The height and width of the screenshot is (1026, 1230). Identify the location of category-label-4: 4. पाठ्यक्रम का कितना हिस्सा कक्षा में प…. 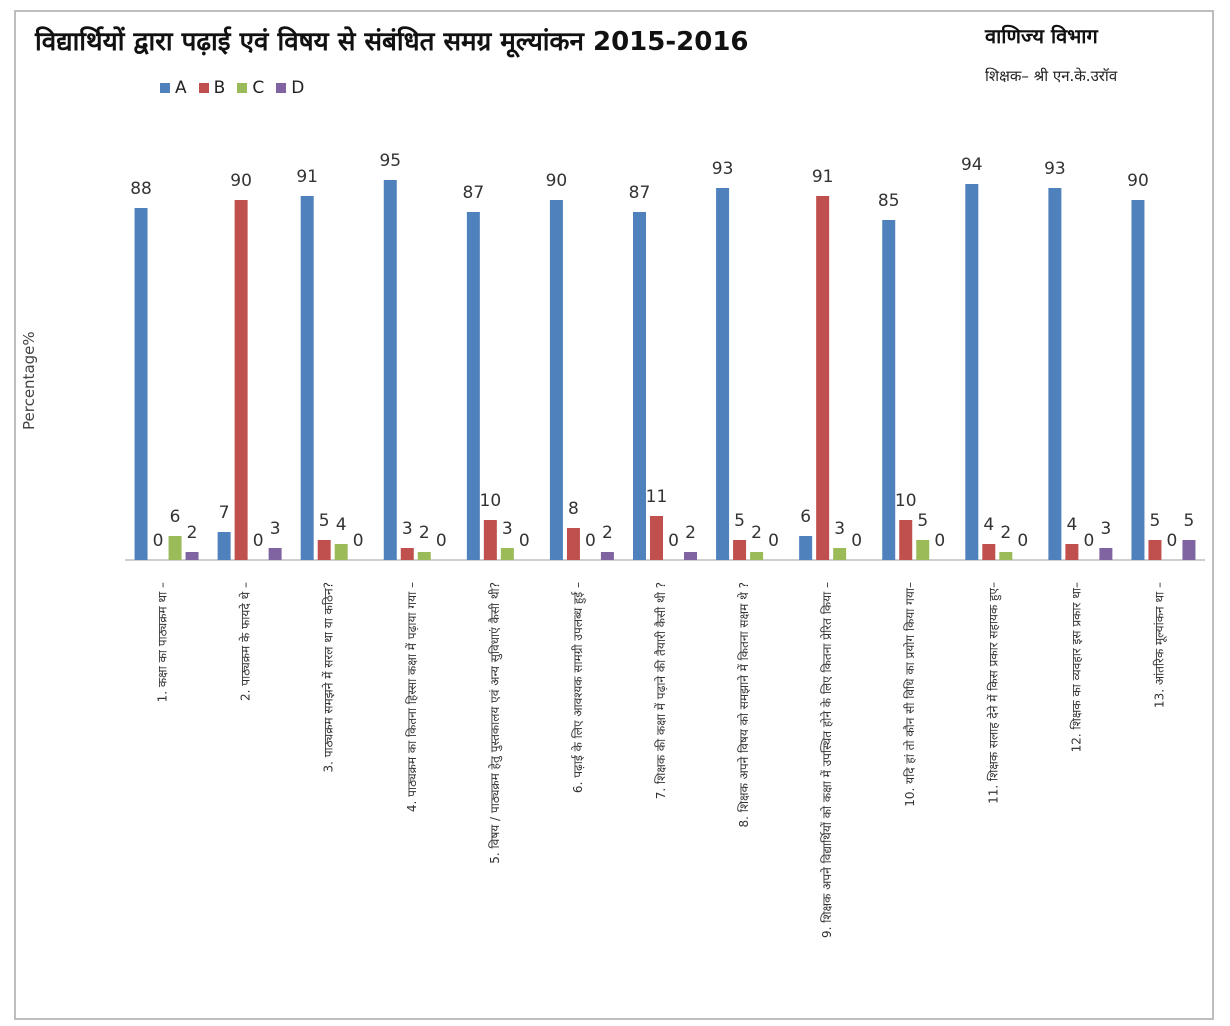
(412, 697).